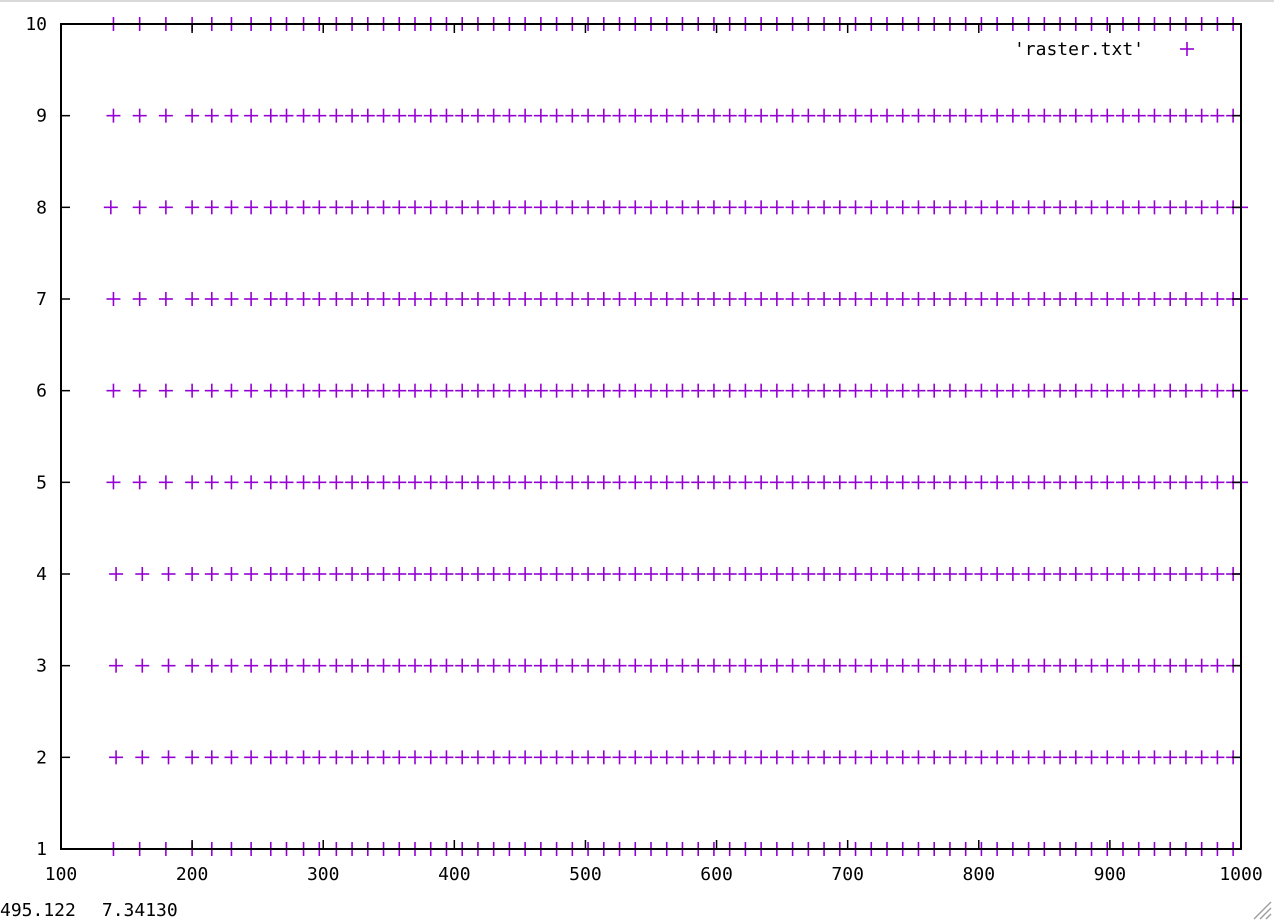 This screenshot has width=1274, height=922. What do you see at coordinates (41, 299) in the screenshot?
I see `y-tick-label: 7` at bounding box center [41, 299].